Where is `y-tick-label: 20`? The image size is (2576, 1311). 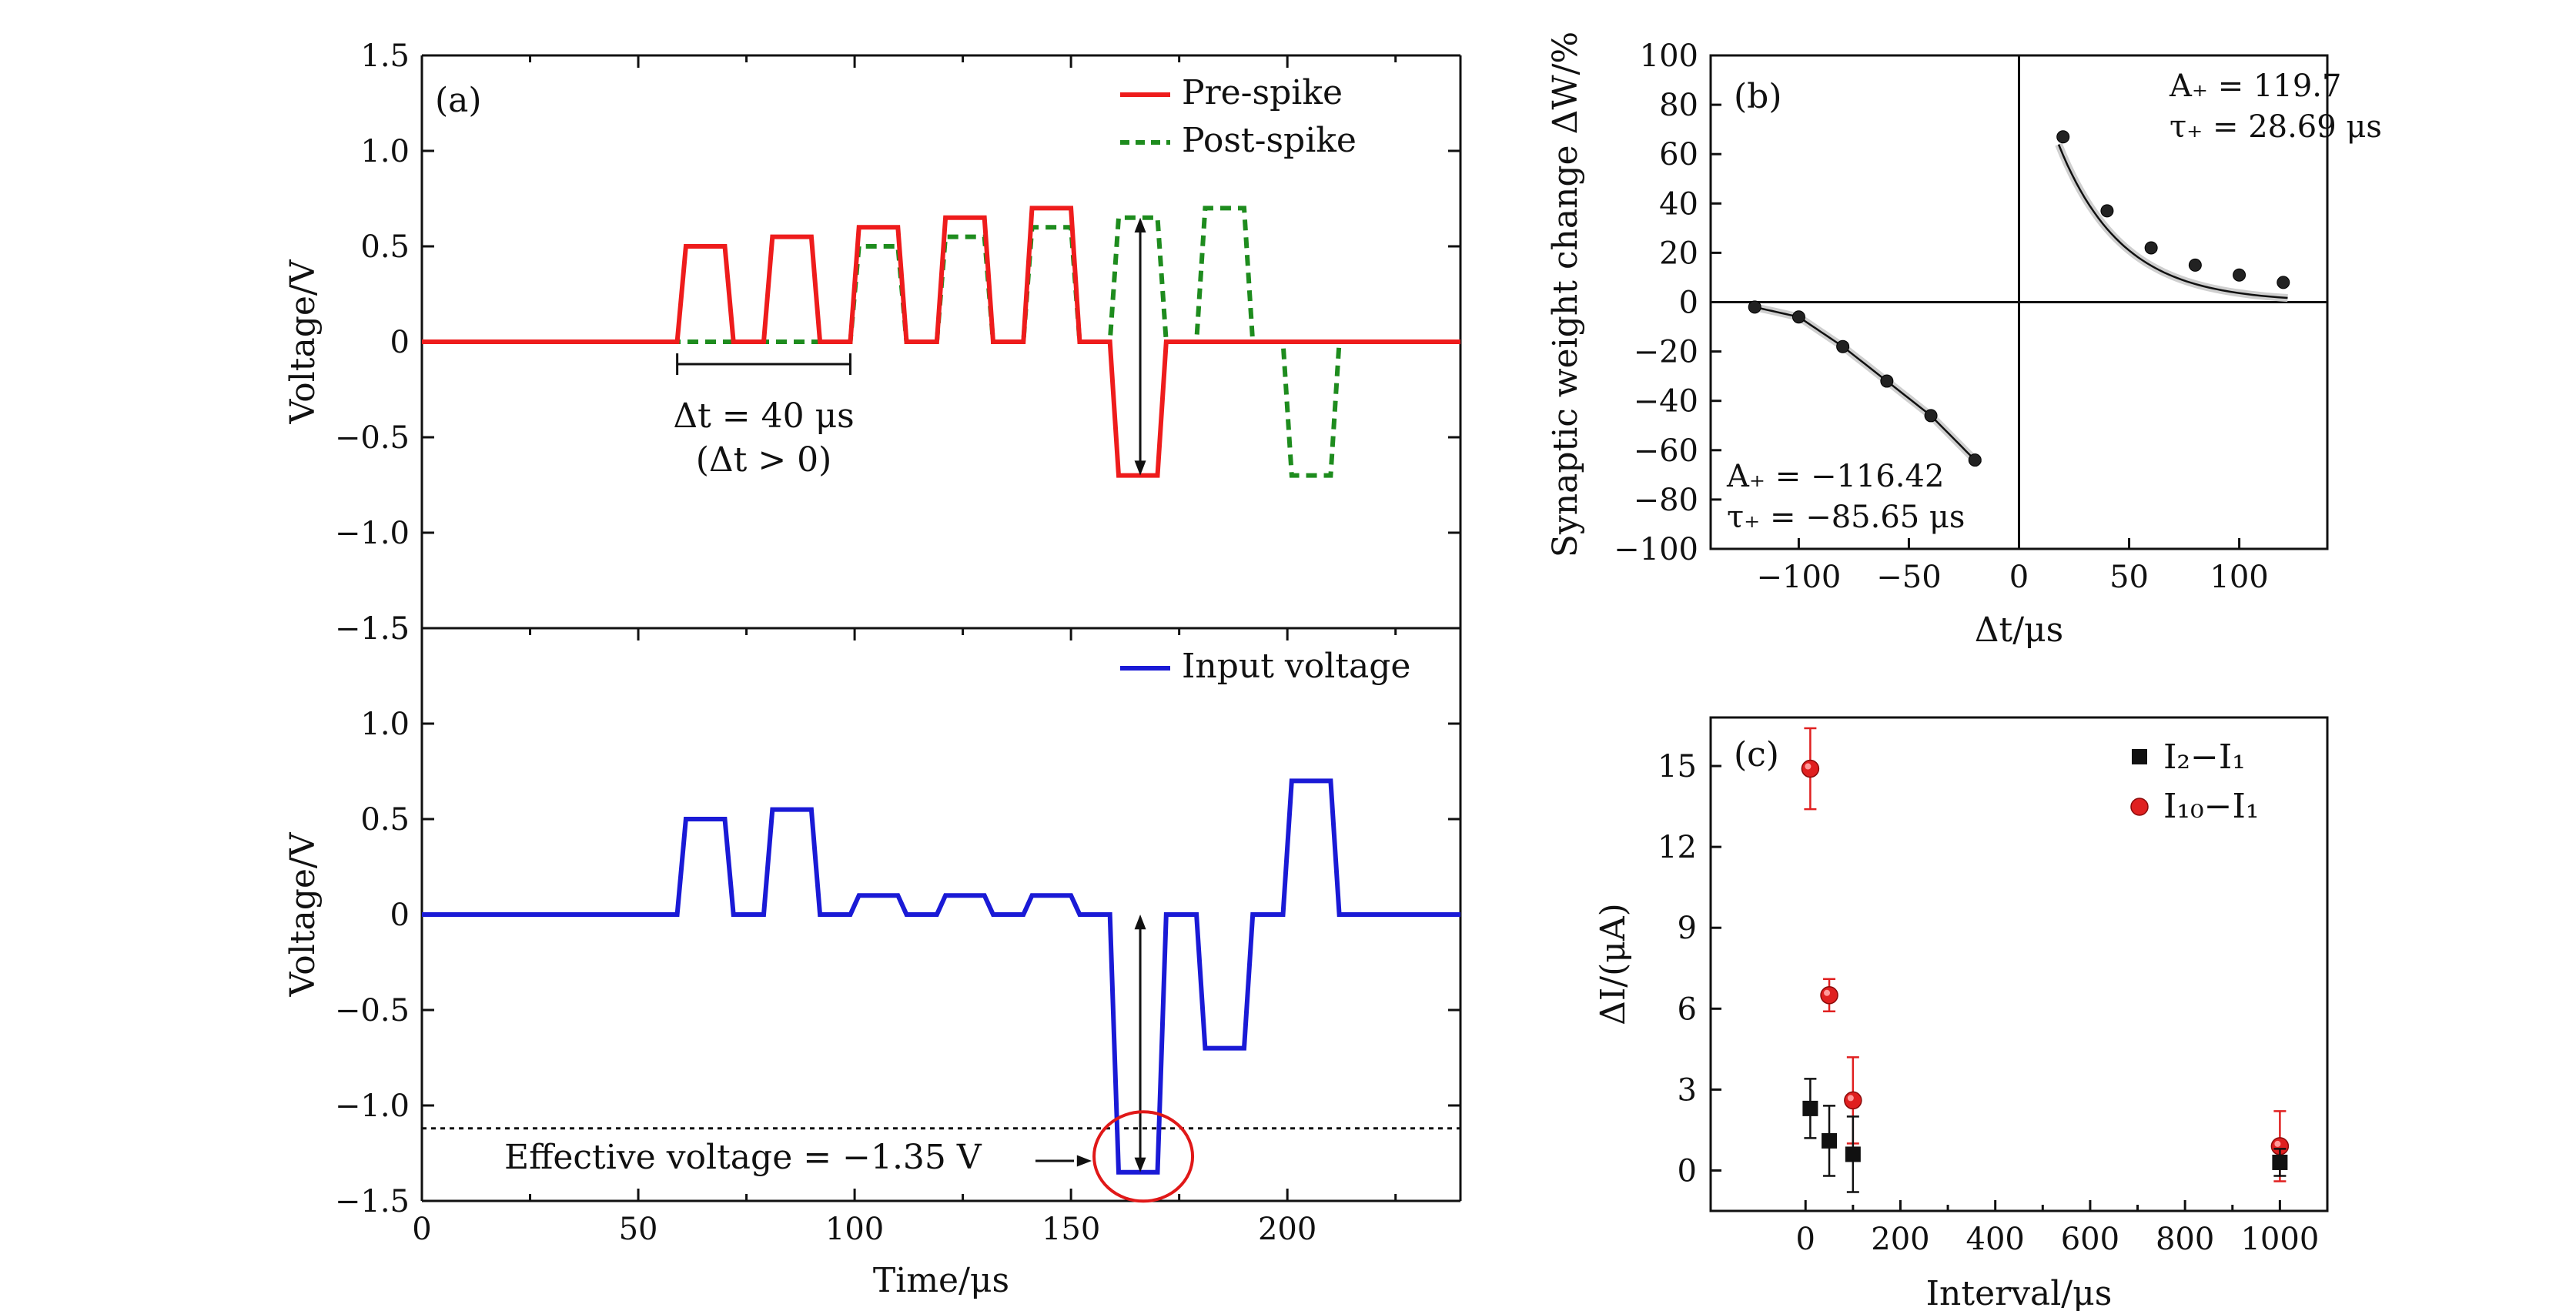 y-tick-label: 20 is located at coordinates (1678, 253).